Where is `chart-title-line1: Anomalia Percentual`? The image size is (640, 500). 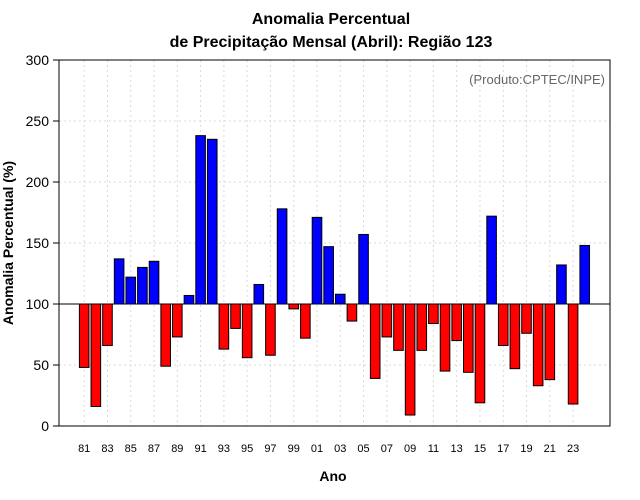
chart-title-line1: Anomalia Percentual is located at coordinates (331, 19).